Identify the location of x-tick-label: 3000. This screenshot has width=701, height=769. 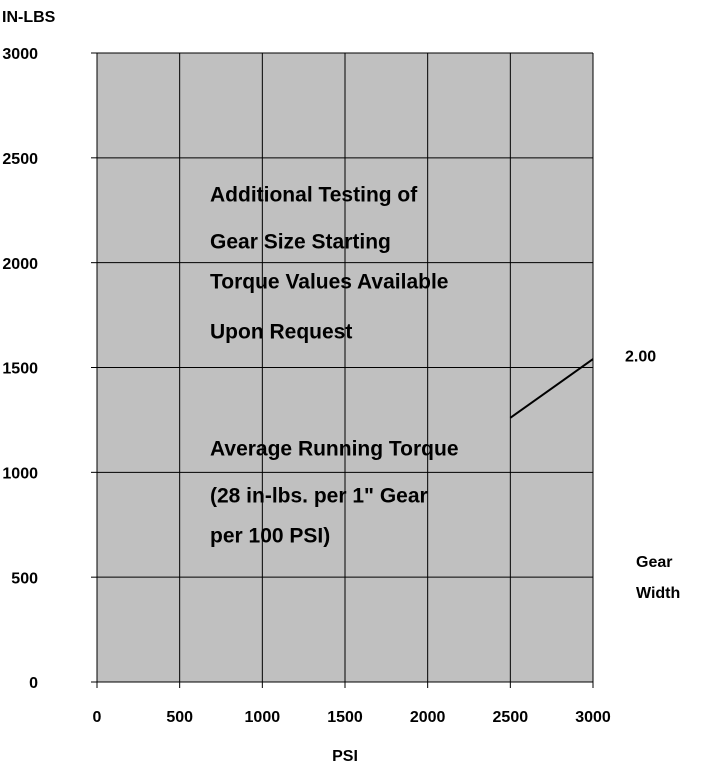
(593, 717).